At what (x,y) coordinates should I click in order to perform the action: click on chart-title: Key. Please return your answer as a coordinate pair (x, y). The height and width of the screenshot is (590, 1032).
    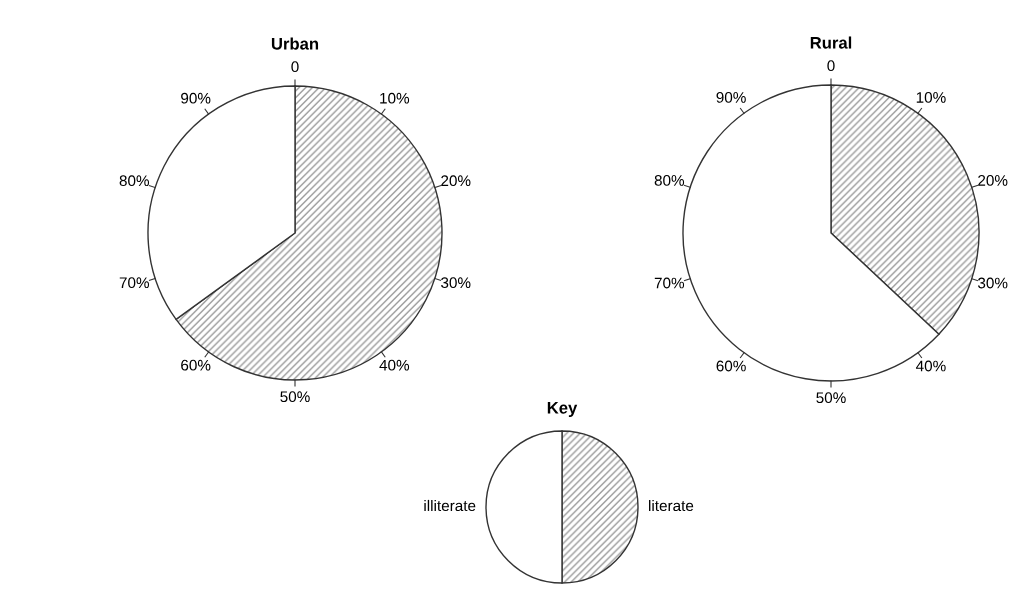
    Looking at the image, I should click on (562, 409).